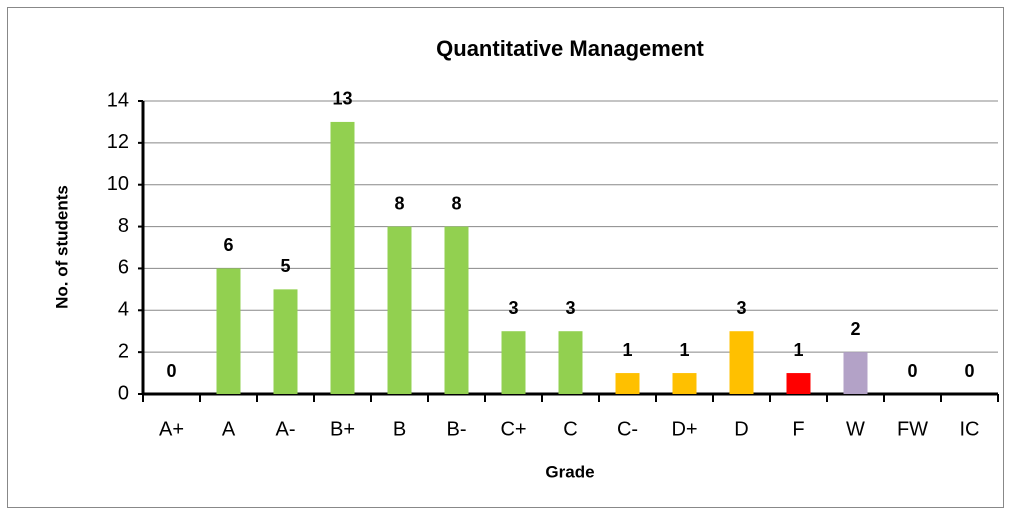 Image resolution: width=1011 pixels, height=515 pixels. Describe the element at coordinates (285, 266) in the screenshot. I see `data-label: 5` at that location.